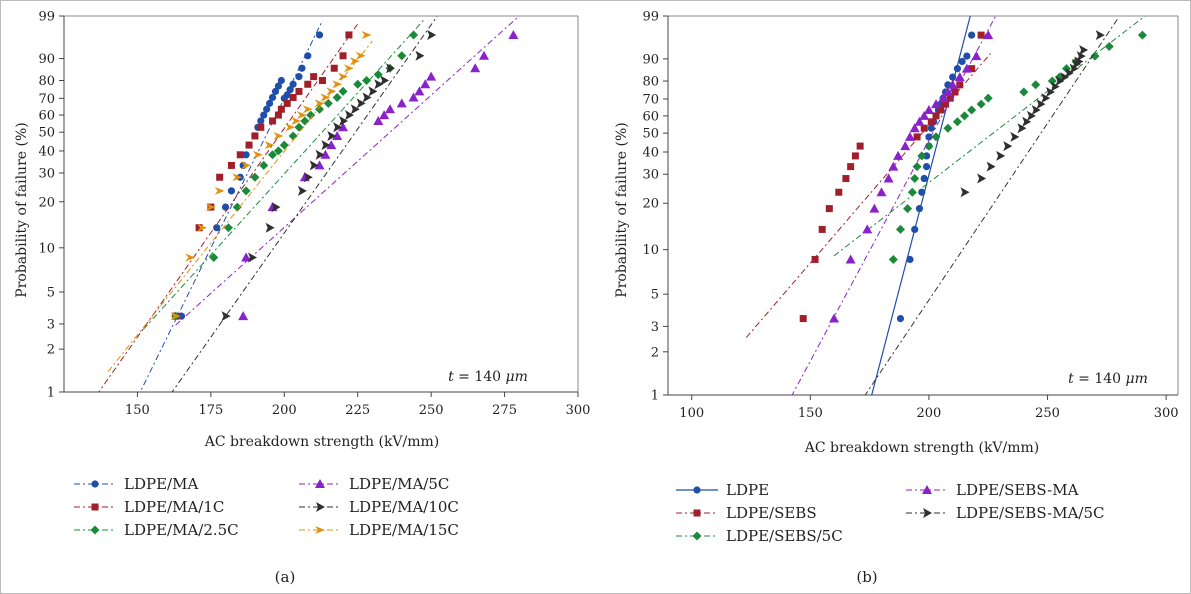  Describe the element at coordinates (46, 202) in the screenshot. I see `y-tick-label-a: 20` at that location.